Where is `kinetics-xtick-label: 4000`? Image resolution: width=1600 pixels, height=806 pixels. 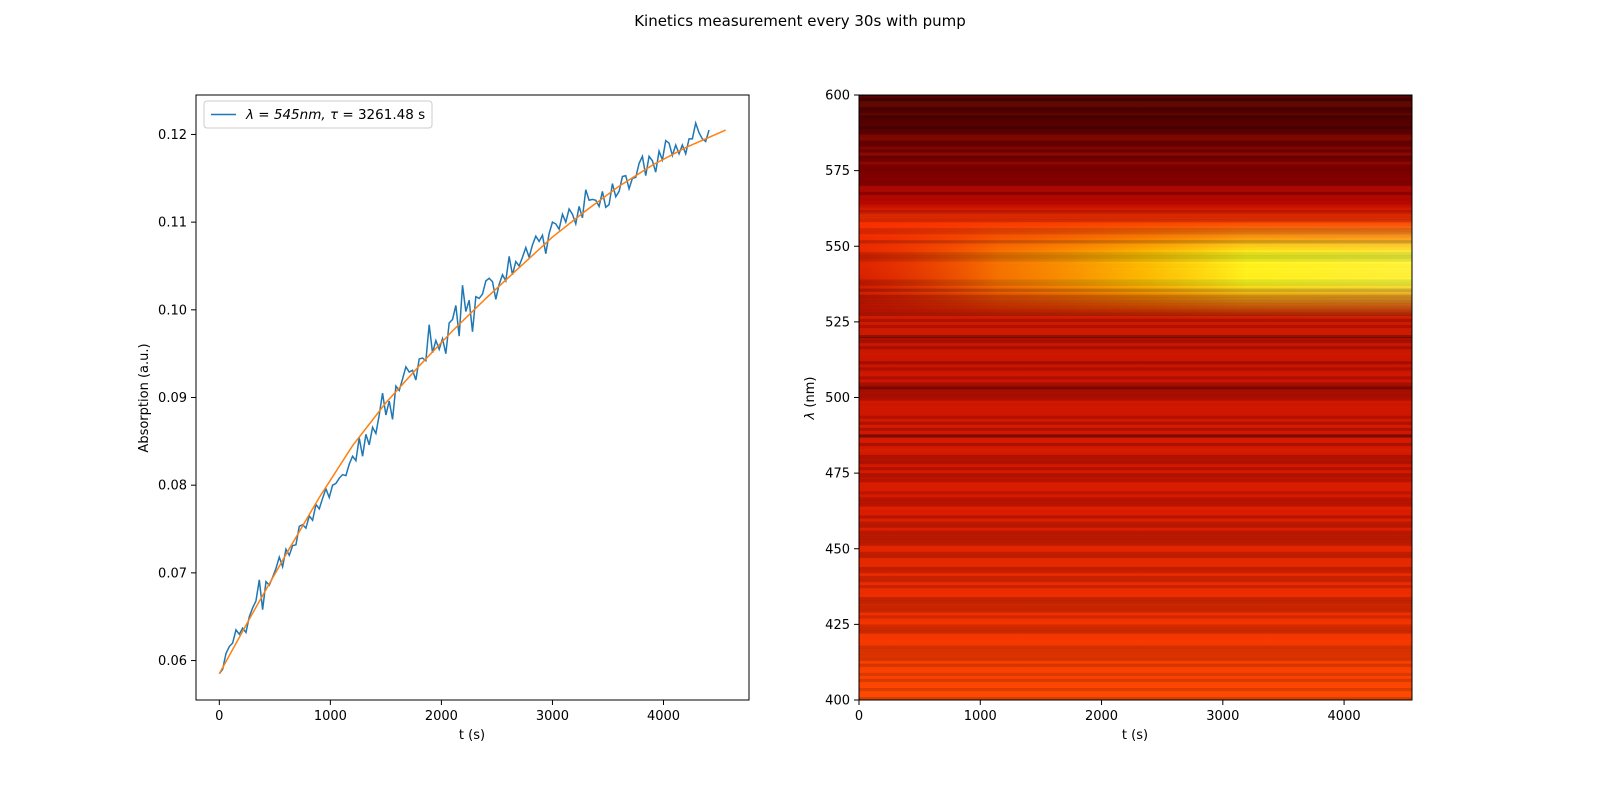
kinetics-xtick-label: 4000 is located at coordinates (663, 716).